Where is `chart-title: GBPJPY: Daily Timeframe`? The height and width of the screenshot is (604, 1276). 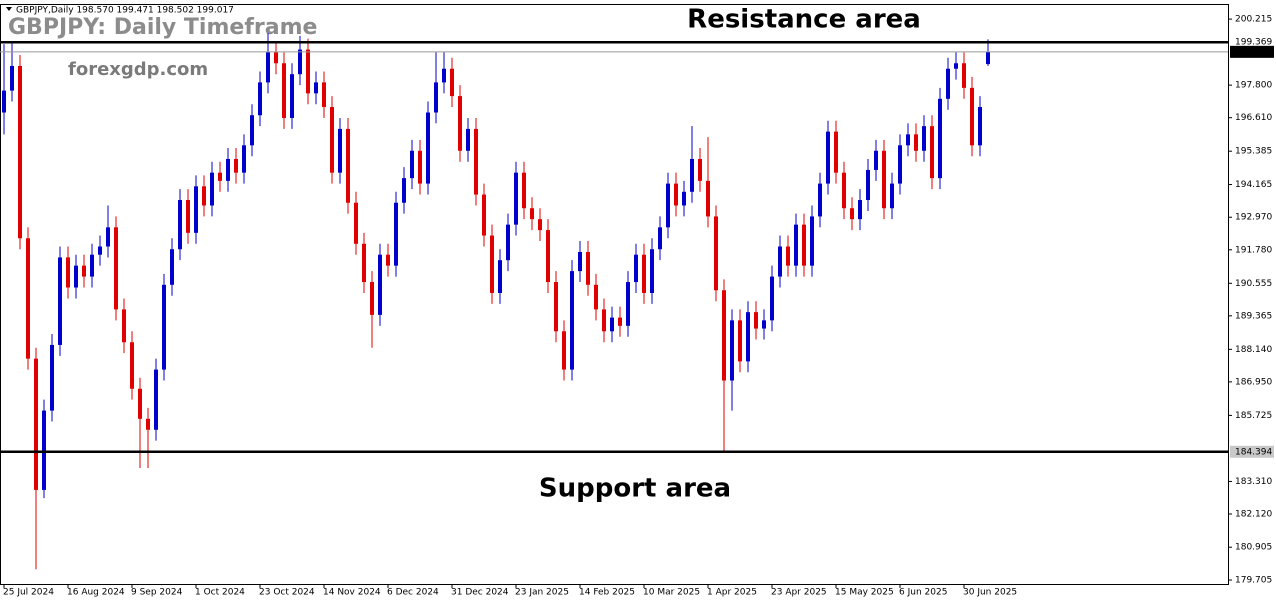 chart-title: GBPJPY: Daily Timeframe is located at coordinates (162, 27).